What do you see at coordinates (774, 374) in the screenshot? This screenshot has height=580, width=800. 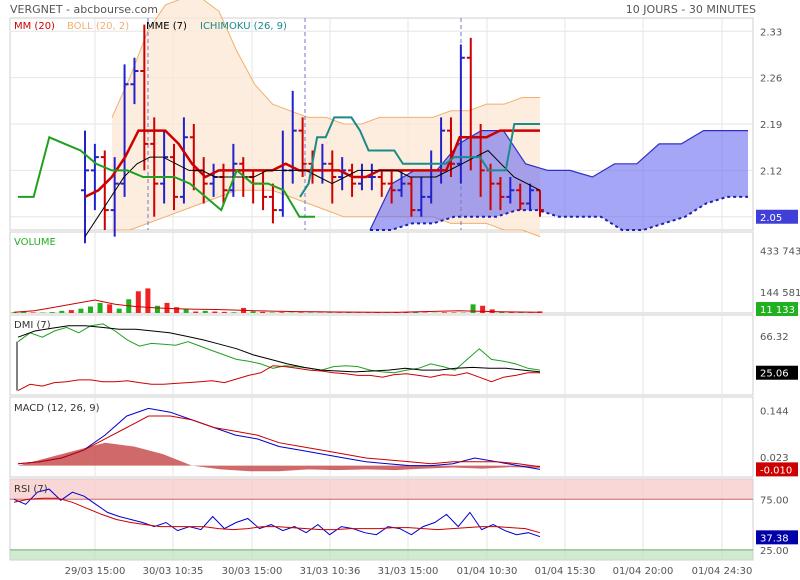 I see `dmi-last-value: 25.06` at bounding box center [774, 374].